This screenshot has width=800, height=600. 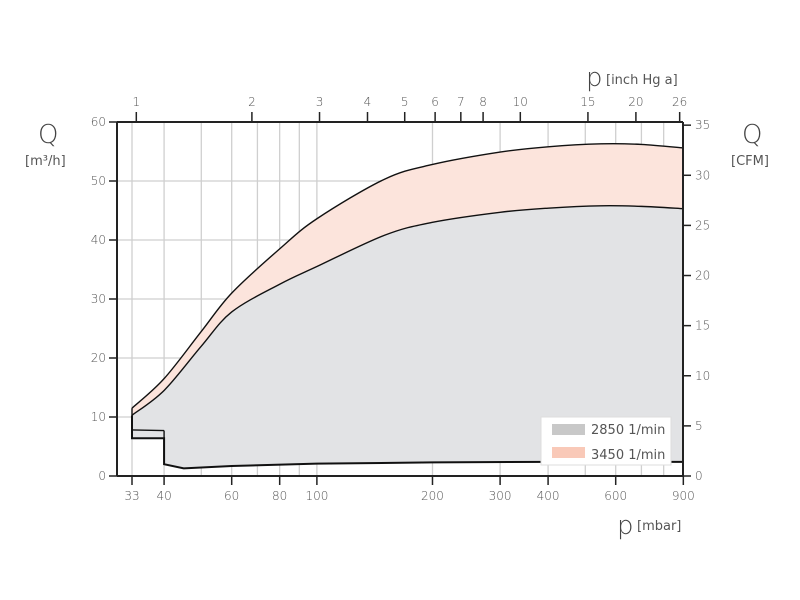 I want to click on legend-label-2850: 2850 1/min, so click(x=628, y=430).